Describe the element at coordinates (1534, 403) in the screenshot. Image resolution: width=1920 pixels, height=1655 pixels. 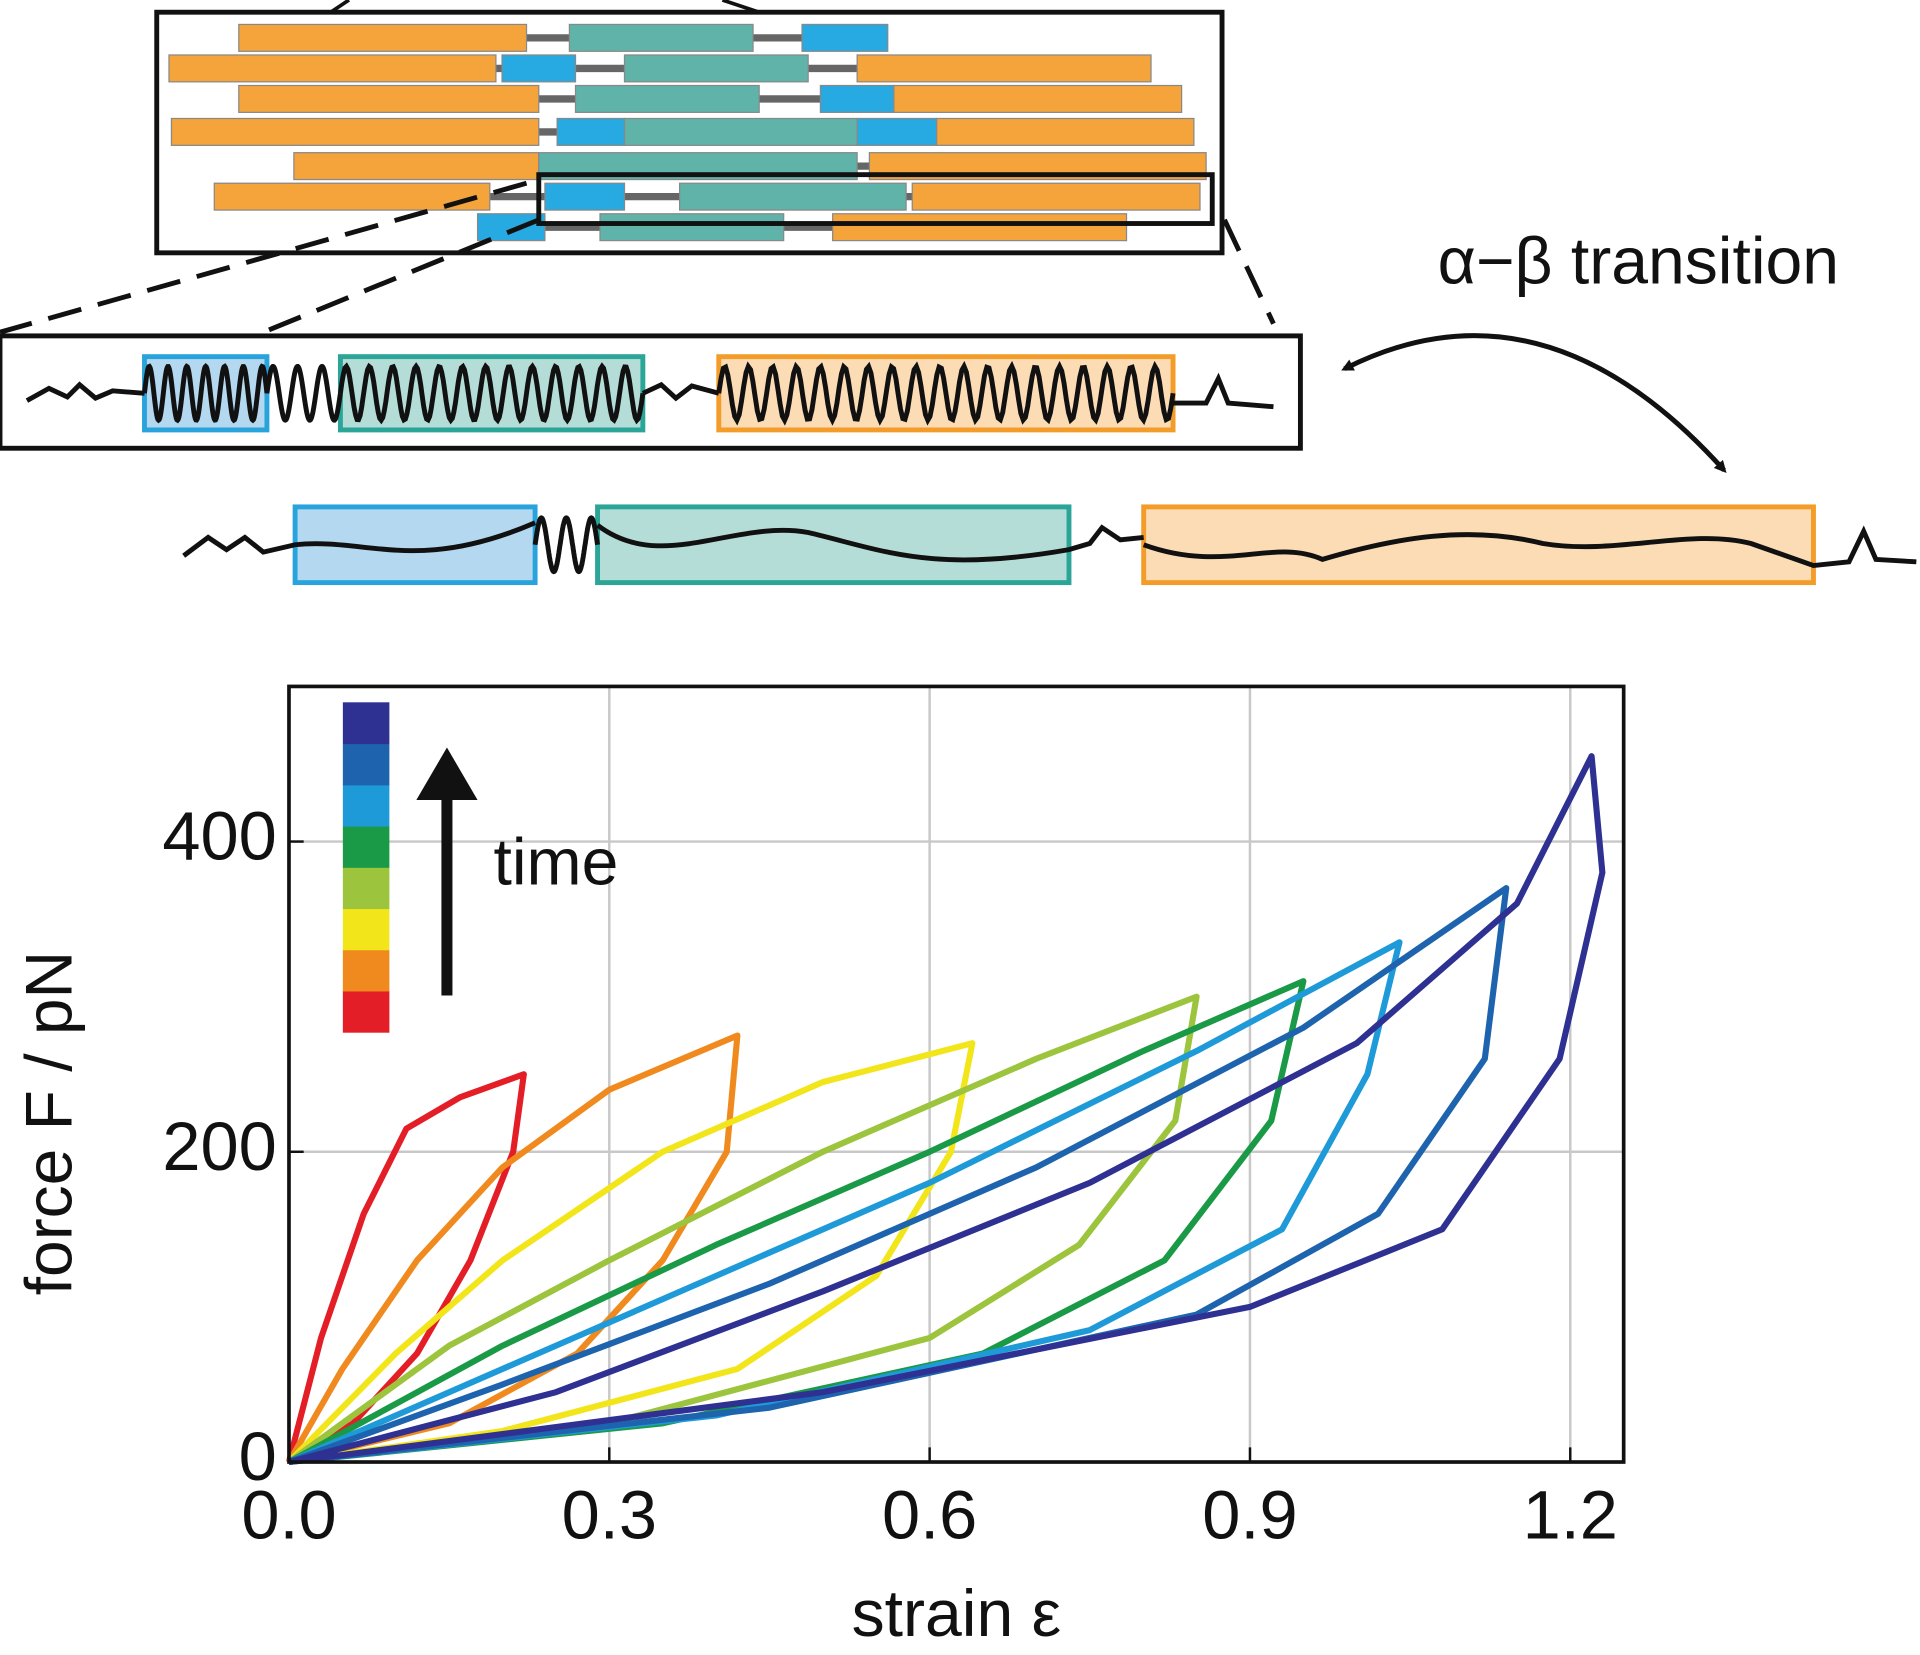
I see `transition-arrow` at that location.